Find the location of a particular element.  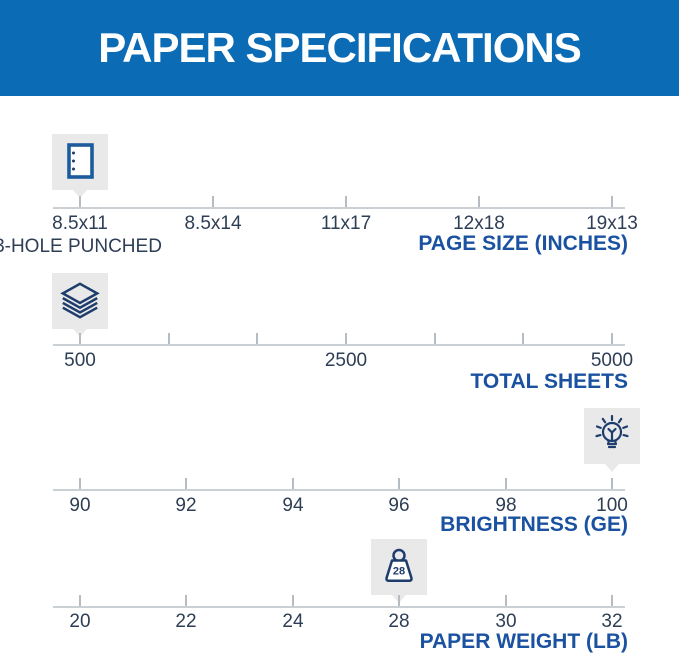

weight-icon: 28 is located at coordinates (399, 565).